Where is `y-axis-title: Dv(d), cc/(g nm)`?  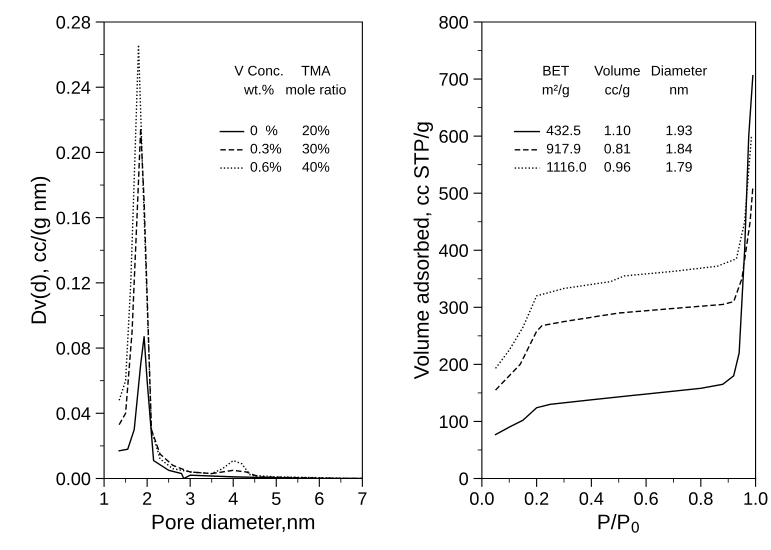 y-axis-title: Dv(d), cc/(g nm) is located at coordinates (40, 250).